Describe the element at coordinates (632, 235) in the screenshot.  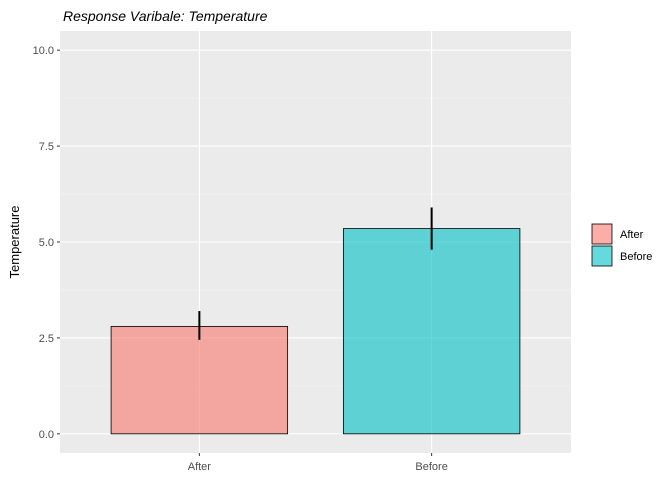
I see `legend-label-after: After` at that location.